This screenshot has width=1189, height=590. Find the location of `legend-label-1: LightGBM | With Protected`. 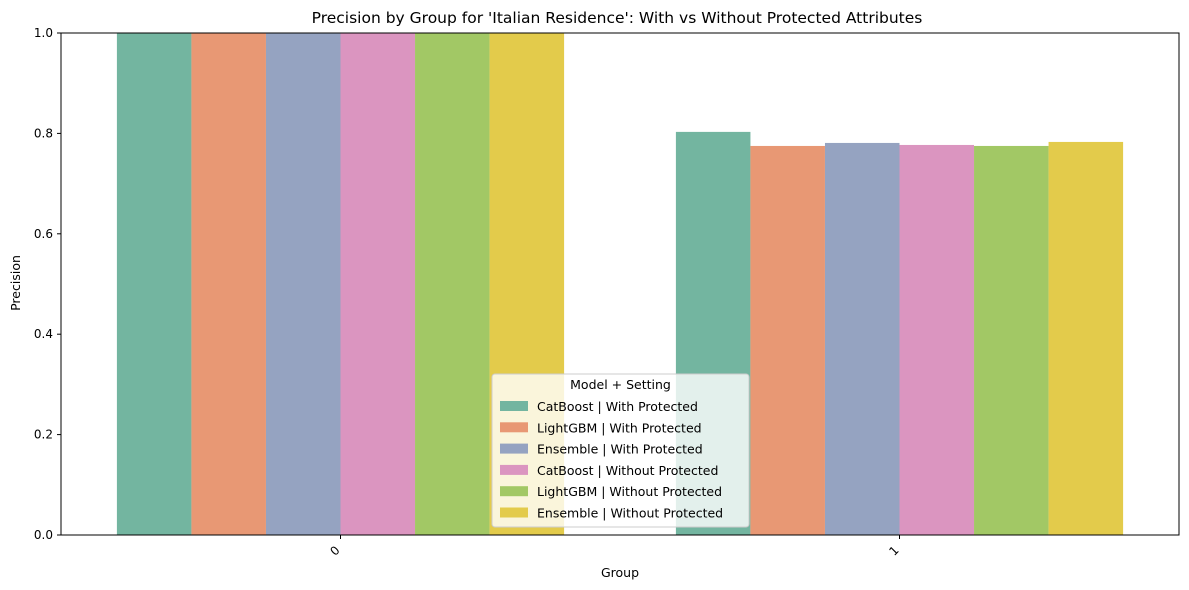

legend-label-1: LightGBM | With Protected is located at coordinates (619, 427).